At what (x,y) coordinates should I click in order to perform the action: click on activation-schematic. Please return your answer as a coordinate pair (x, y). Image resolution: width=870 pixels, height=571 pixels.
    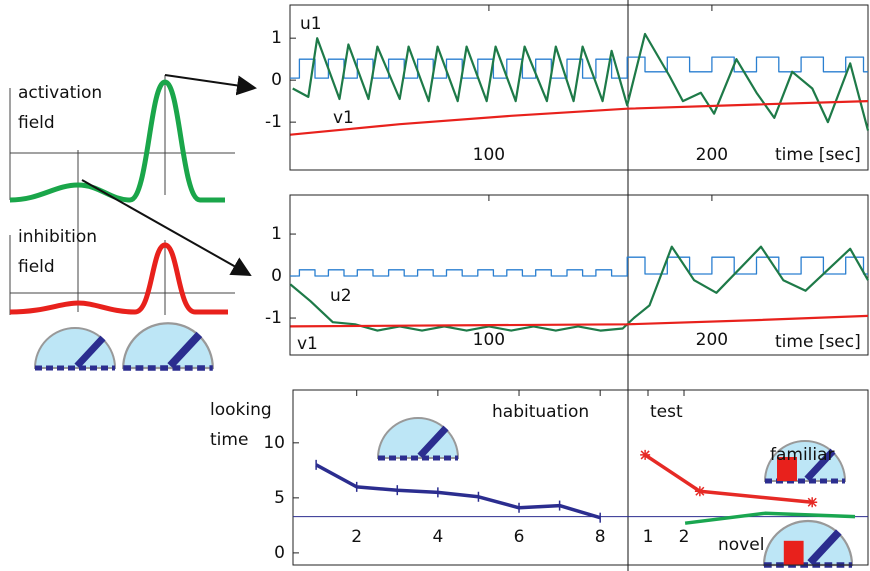
    Looking at the image, I should click on (122, 193).